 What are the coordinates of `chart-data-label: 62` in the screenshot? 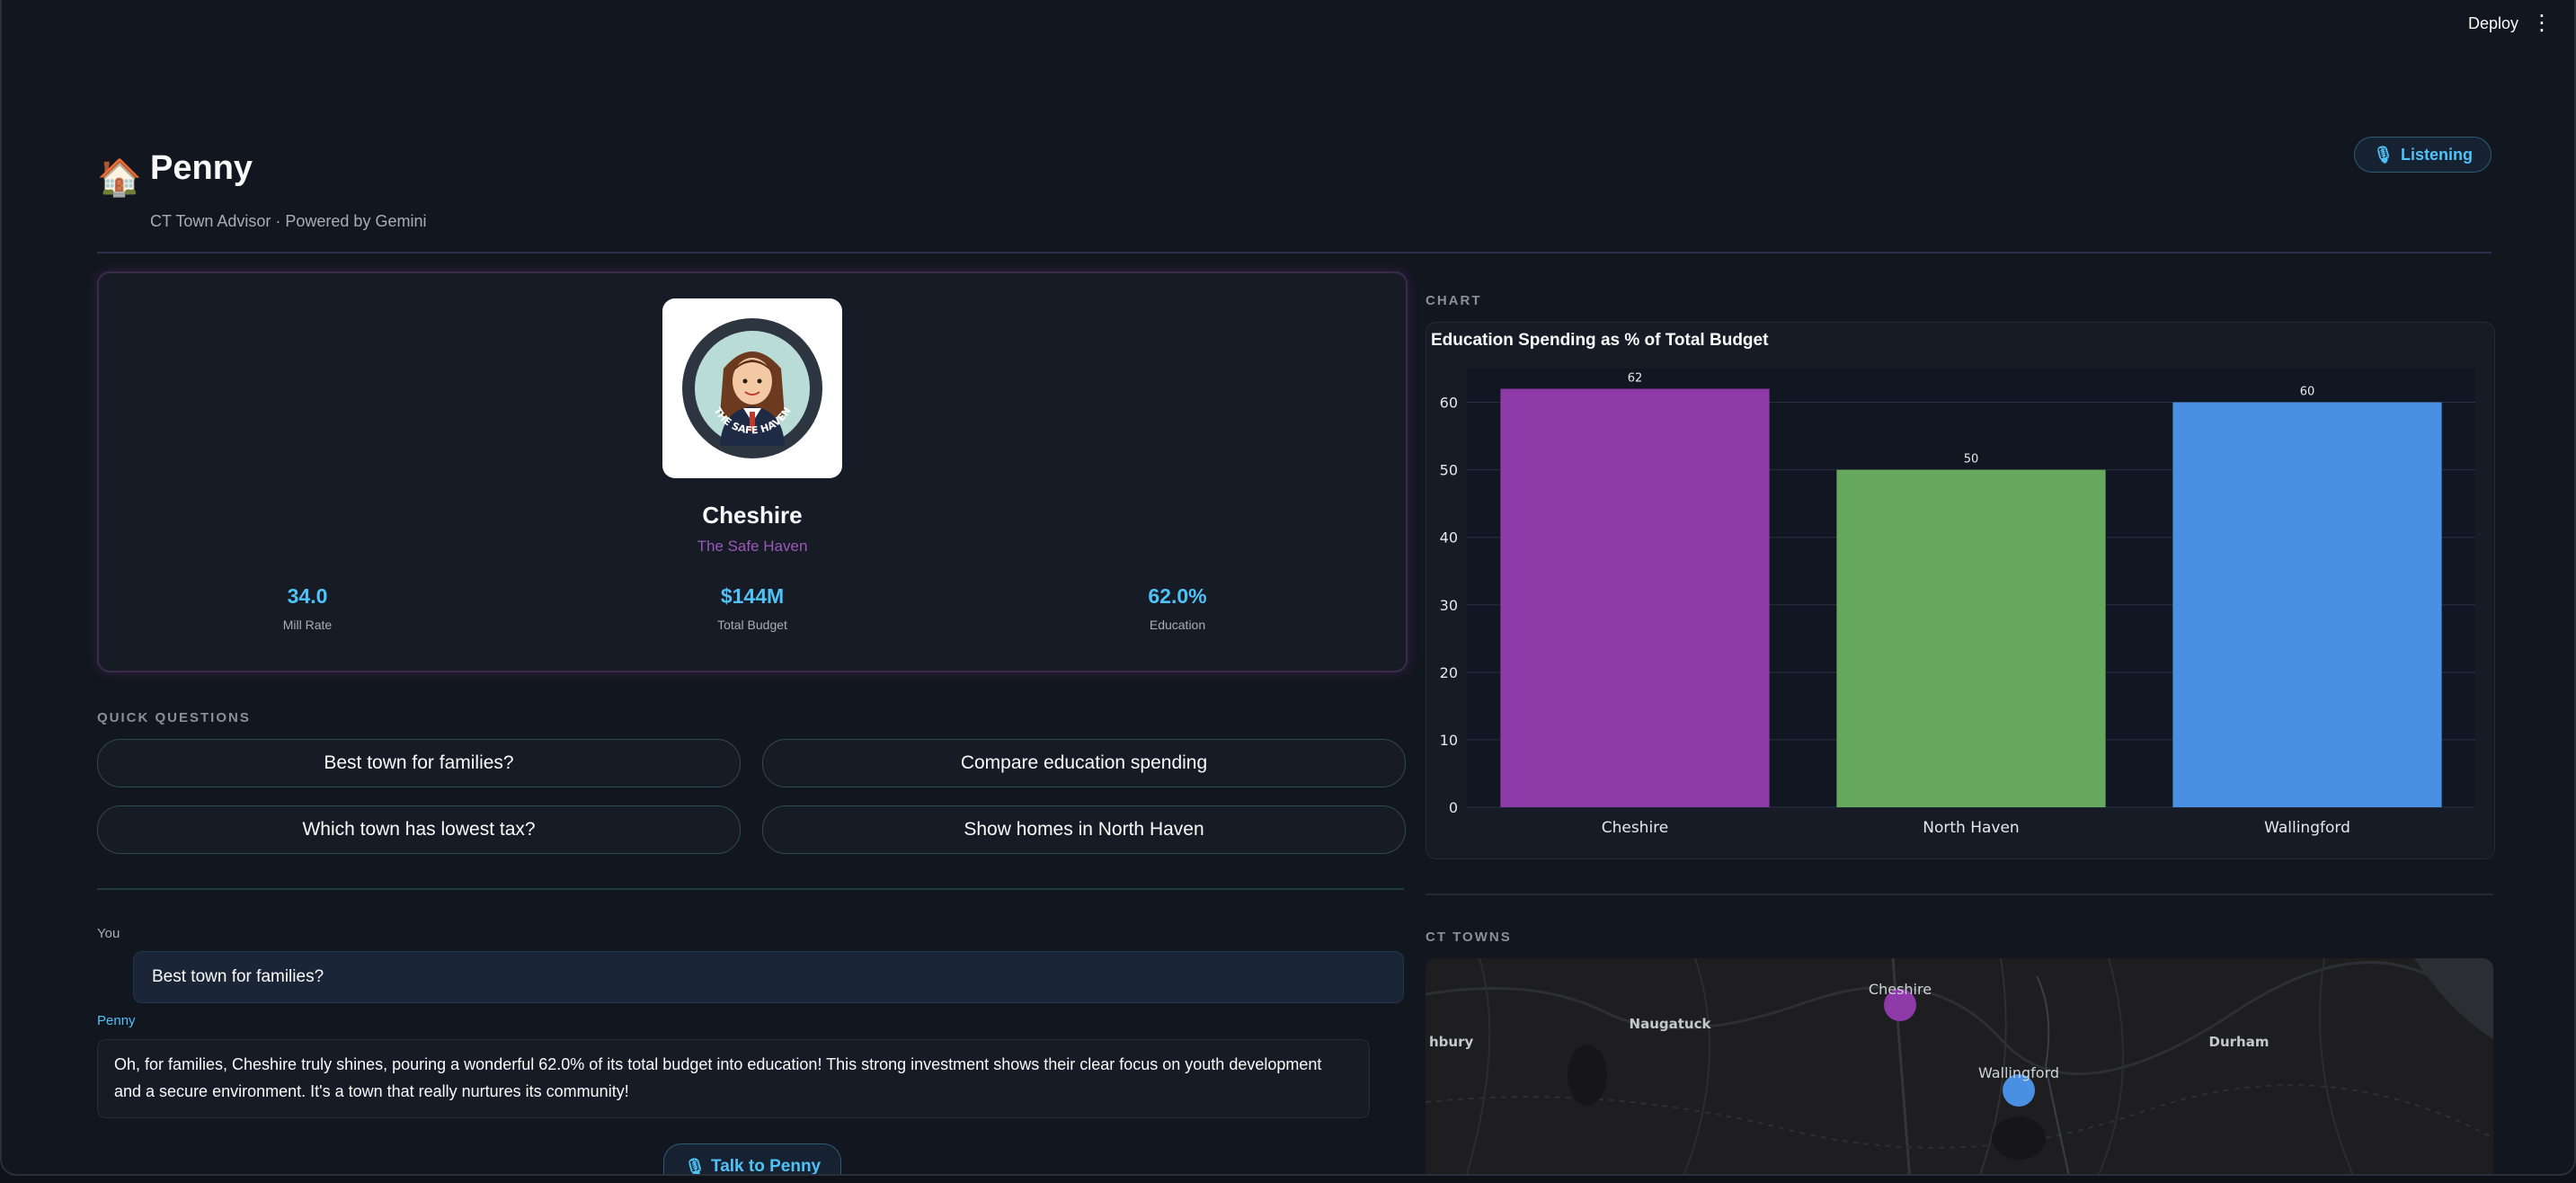 It's located at (1635, 379).